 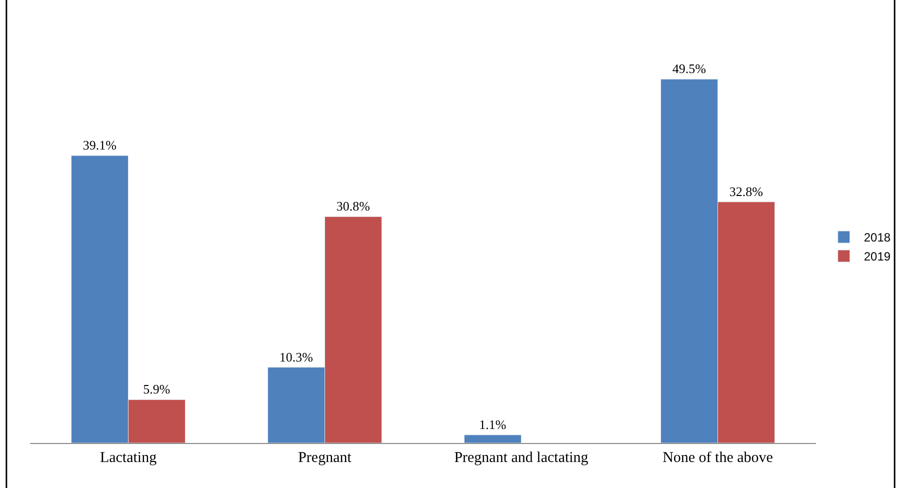 What do you see at coordinates (746, 191) in the screenshot?
I see `data-label: 32.8%` at bounding box center [746, 191].